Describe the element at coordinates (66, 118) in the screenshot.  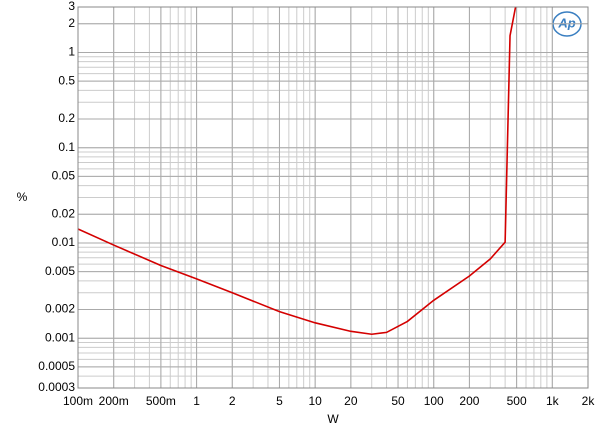
I see `y-tick-label: 0.2` at that location.